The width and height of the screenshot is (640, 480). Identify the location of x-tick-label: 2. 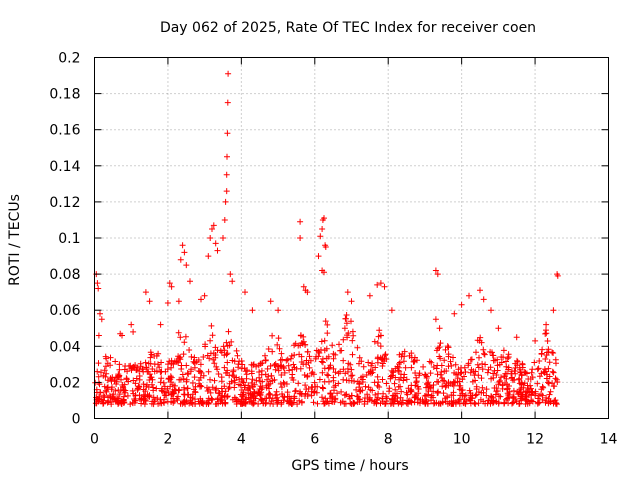
(167, 440).